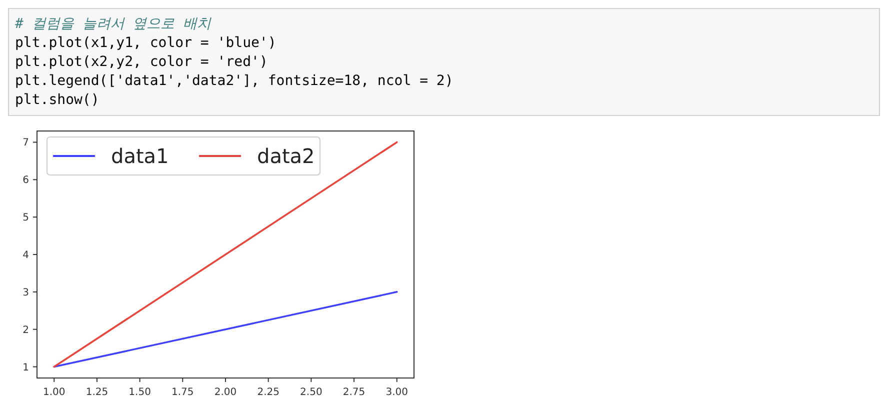 The height and width of the screenshot is (418, 888). I want to click on x-tick-label: 2.00, so click(225, 392).